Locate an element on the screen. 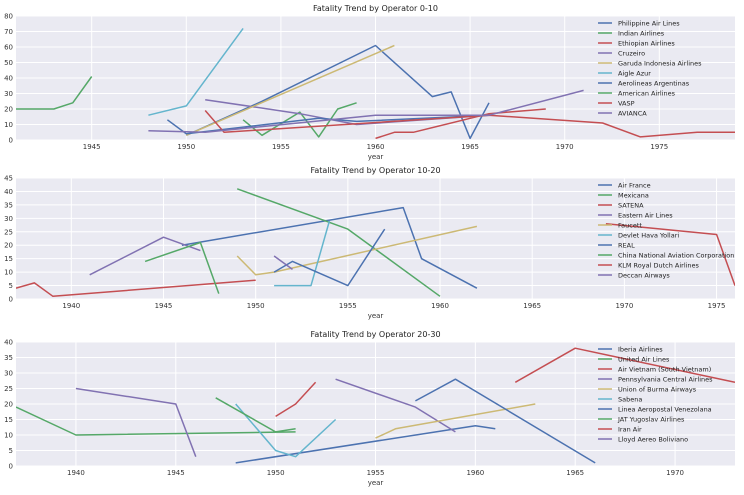 This screenshot has height=495, width=744. legend-label: REAL is located at coordinates (626, 246).